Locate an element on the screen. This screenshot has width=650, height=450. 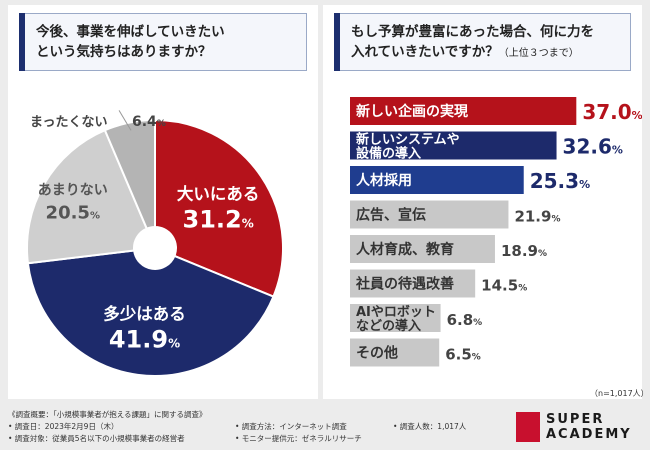
bar-category-label: その他 is located at coordinates (377, 353).